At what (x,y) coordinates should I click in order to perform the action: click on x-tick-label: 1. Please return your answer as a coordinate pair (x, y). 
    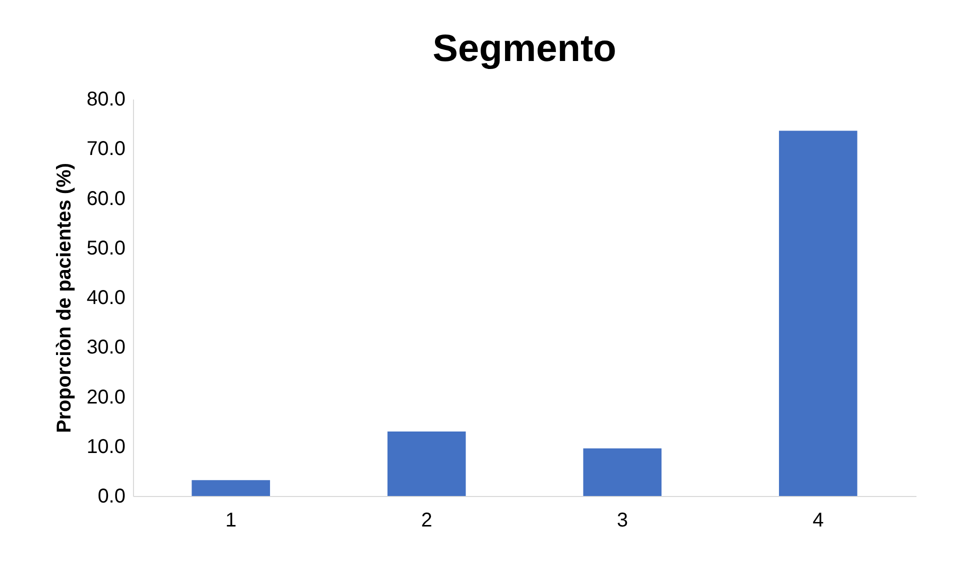
    Looking at the image, I should click on (230, 521).